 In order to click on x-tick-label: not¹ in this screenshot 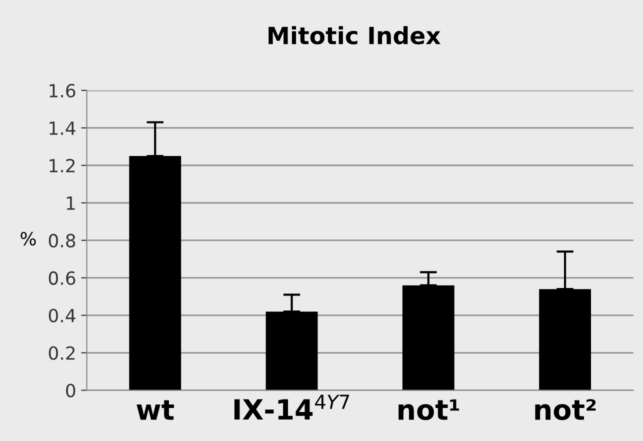, I will do `click(428, 409)`.